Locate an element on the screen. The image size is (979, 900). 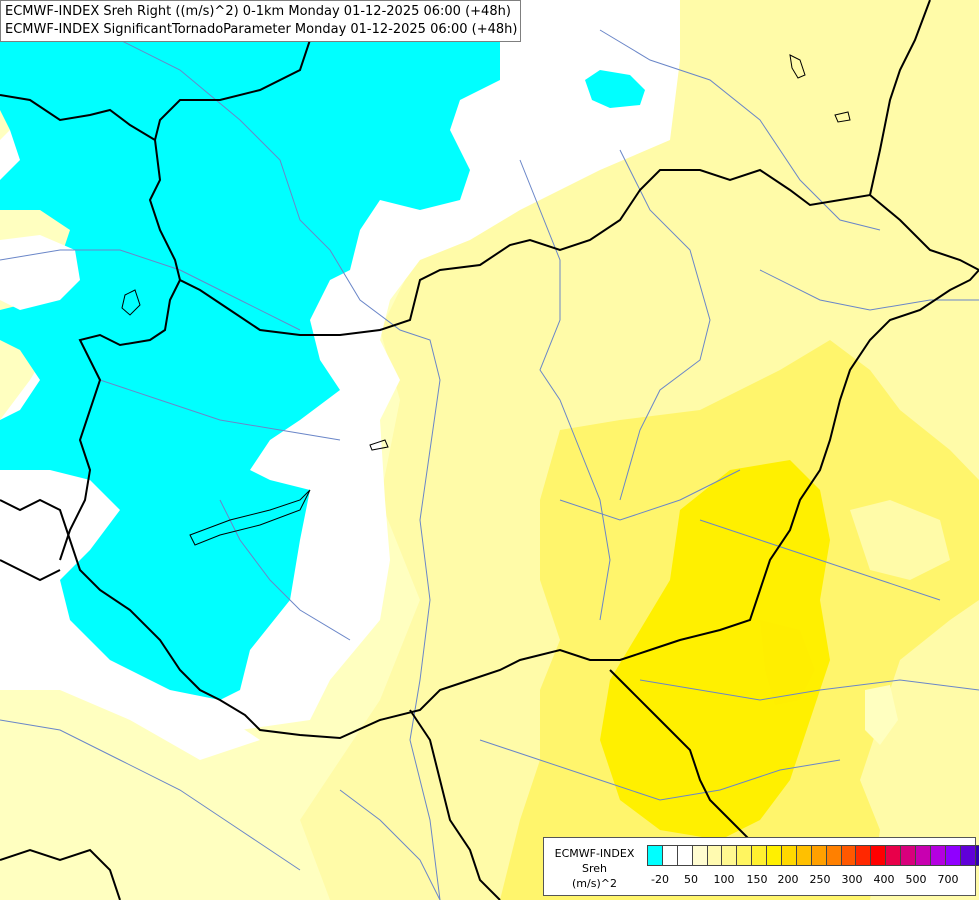
legend-ticks: -20 50 100 150 200 250 300 400 500 700 is located at coordinates (809, 880).